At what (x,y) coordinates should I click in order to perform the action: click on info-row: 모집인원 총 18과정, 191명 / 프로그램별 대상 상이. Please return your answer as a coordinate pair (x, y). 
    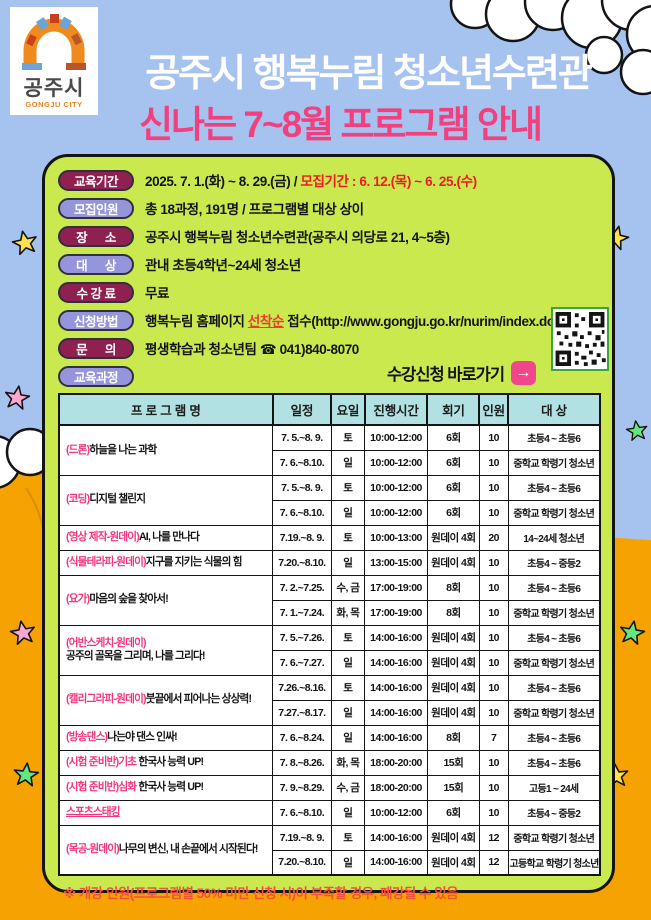
    Looking at the image, I should click on (329, 208).